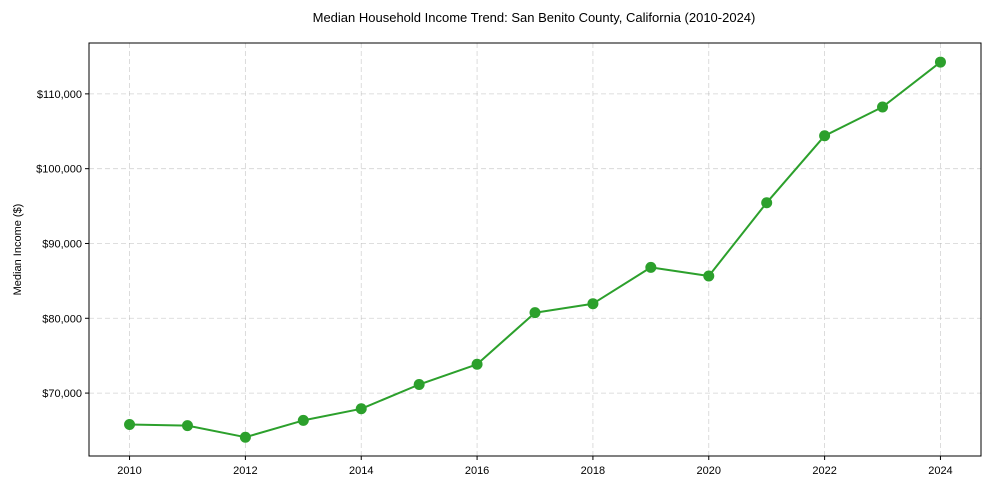 The height and width of the screenshot is (490, 989). Describe the element at coordinates (477, 471) in the screenshot. I see `x-tick-label: 2016` at that location.